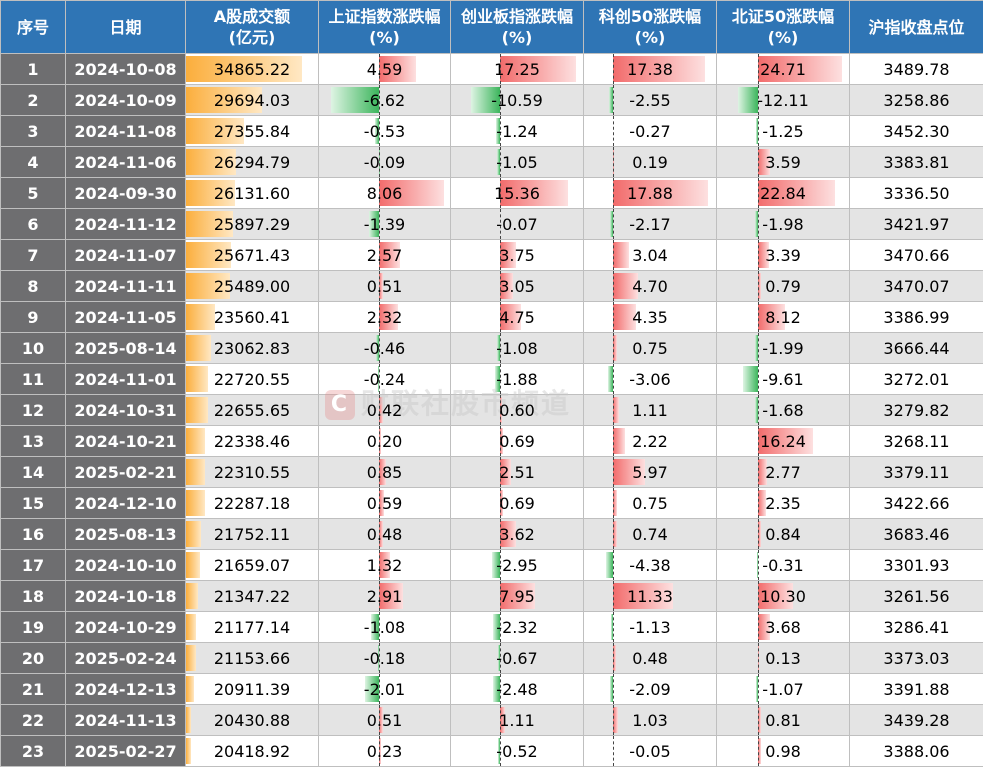 This screenshot has width=983, height=767. Describe the element at coordinates (650, 627) in the screenshot. I see `change-cell-kc: -1.13` at that location.